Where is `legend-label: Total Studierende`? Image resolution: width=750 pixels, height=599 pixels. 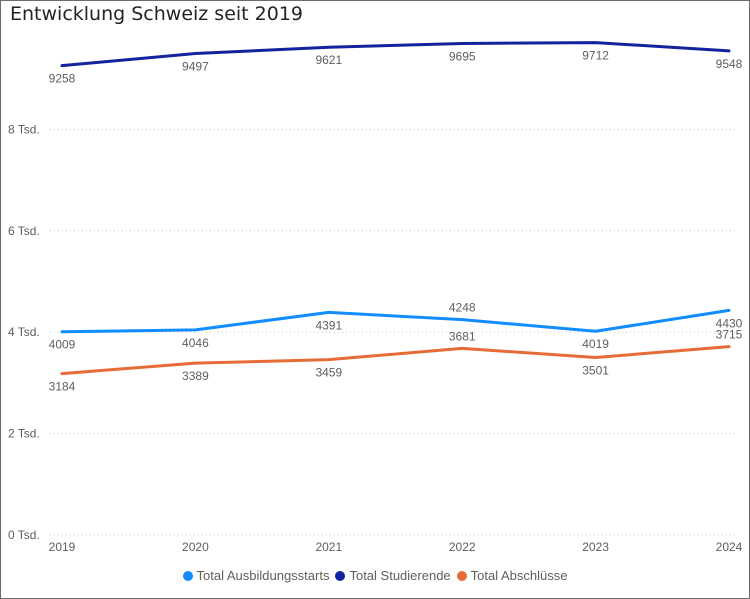 legend-label: Total Studierende is located at coordinates (400, 575).